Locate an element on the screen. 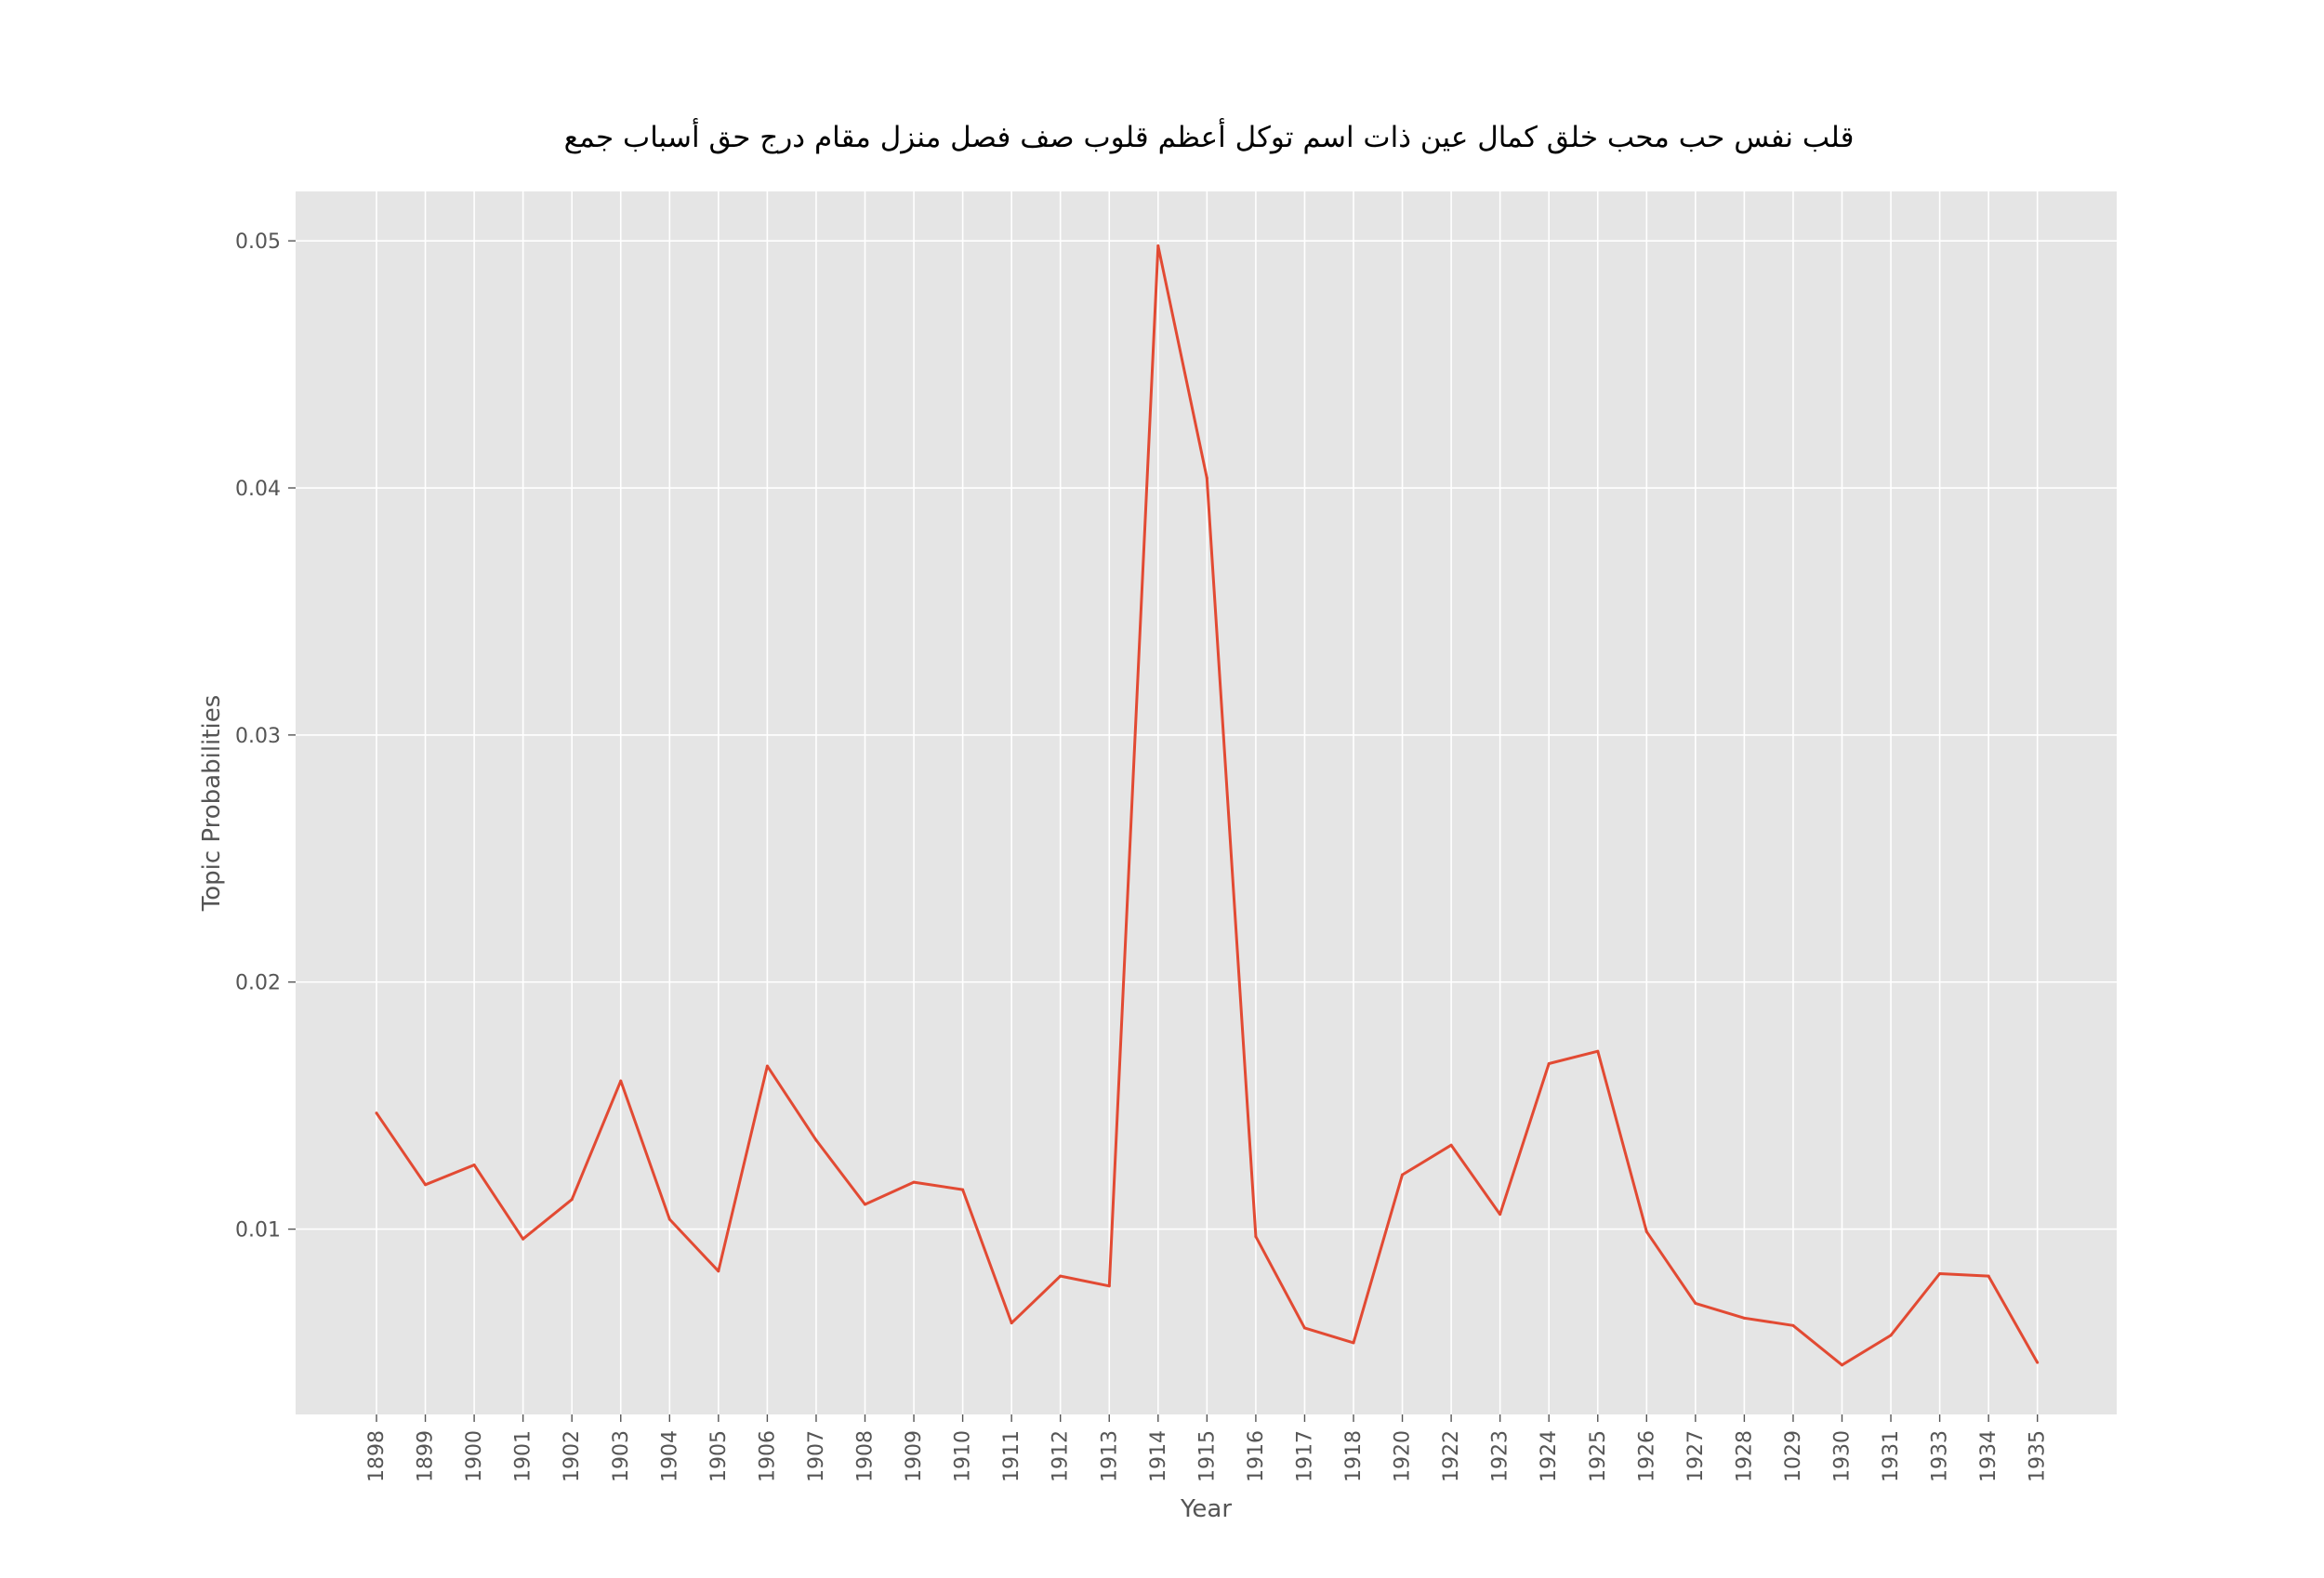  x-tick-label: 1927 is located at coordinates (1696, 1456).